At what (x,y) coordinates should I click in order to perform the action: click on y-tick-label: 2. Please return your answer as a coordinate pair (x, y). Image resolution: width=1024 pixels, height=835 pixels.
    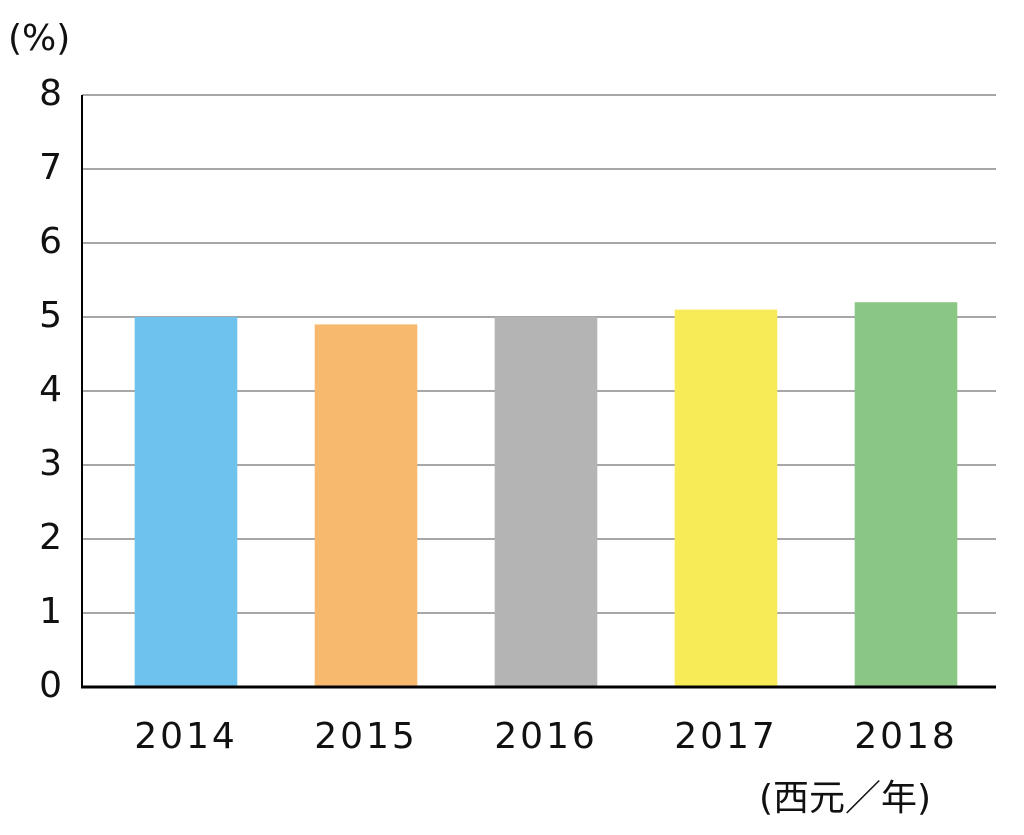
    Looking at the image, I should click on (50, 537).